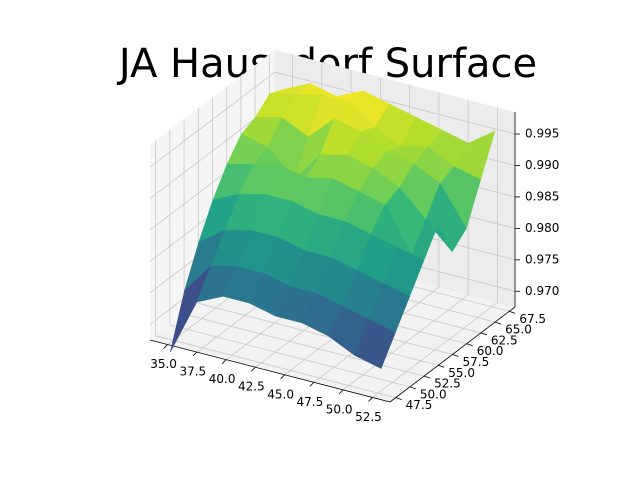 The height and width of the screenshot is (480, 640). Describe the element at coordinates (163, 364) in the screenshot. I see `x-tick-label: 35.0` at that location.